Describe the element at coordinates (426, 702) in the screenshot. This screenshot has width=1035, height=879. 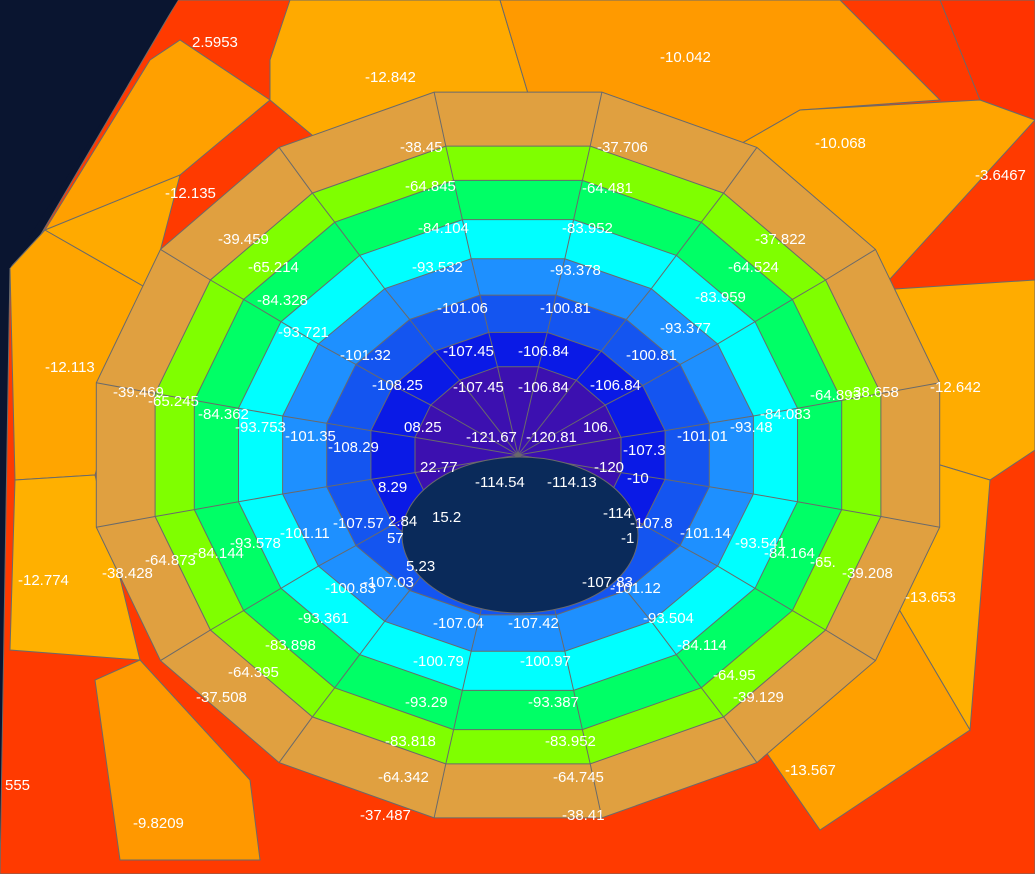
I see `value-label: -93.29` at that location.